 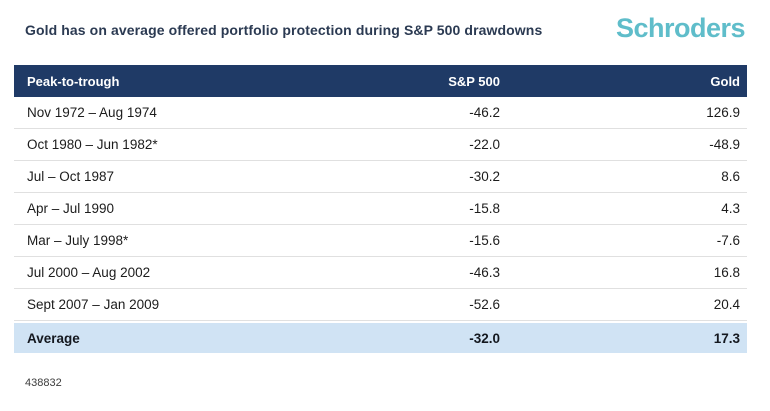 What do you see at coordinates (726, 338) in the screenshot?
I see `cell-average-gold: 17.3` at bounding box center [726, 338].